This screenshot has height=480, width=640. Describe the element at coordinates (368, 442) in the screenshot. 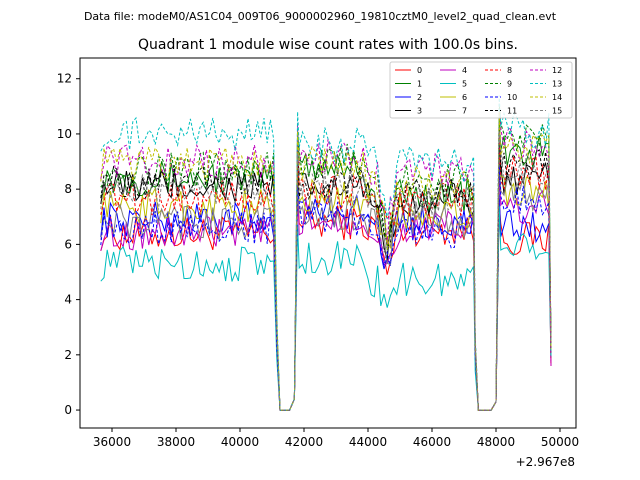

I see `x-tick-label: 44000` at that location.